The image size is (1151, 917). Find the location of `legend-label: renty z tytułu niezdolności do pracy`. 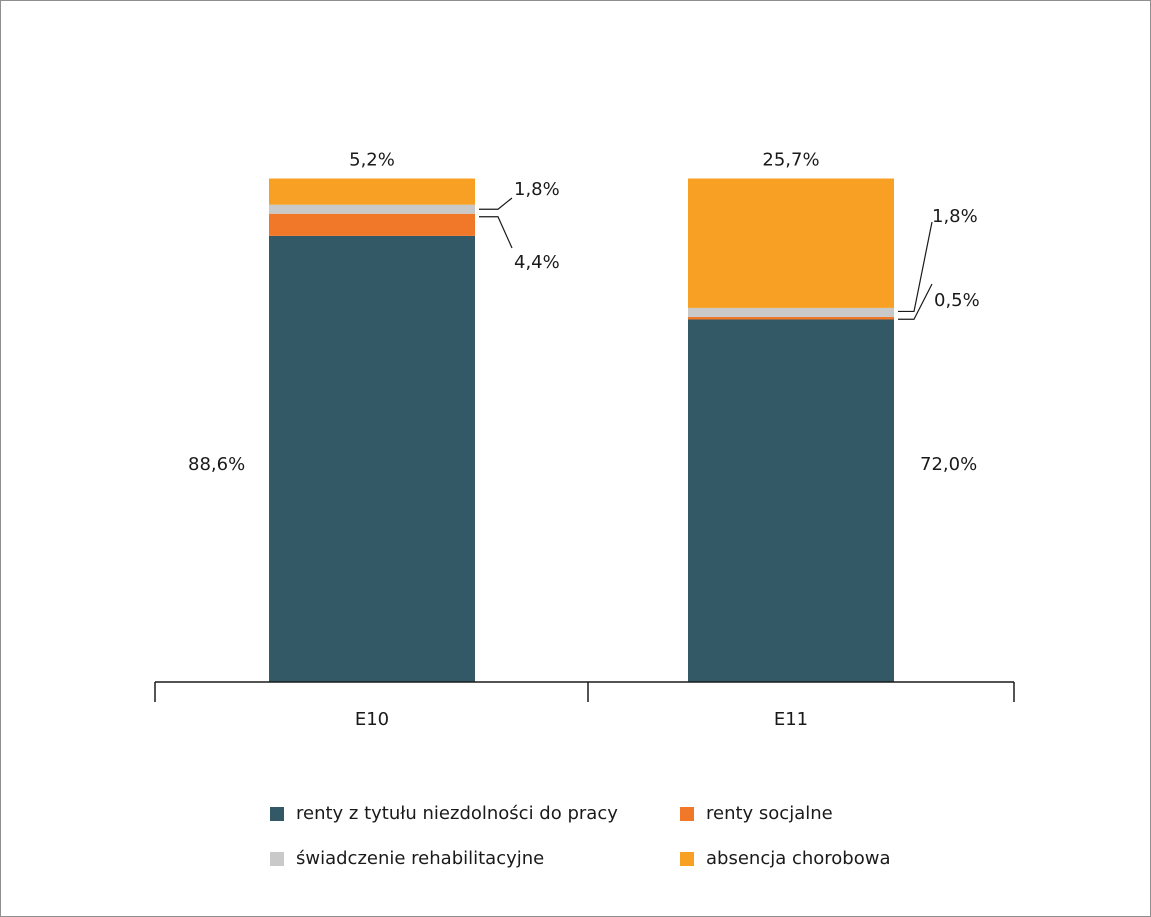

legend-label: renty z tytułu niezdolności do pracy is located at coordinates (457, 813).